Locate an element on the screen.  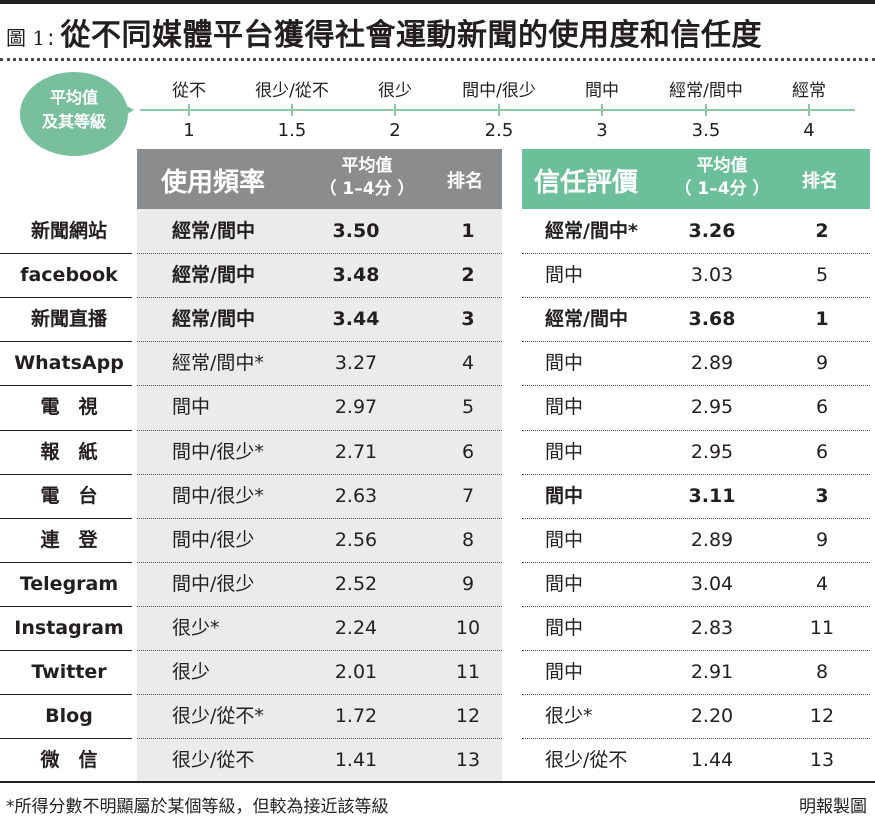
bottom-rule is located at coordinates (437, 782).